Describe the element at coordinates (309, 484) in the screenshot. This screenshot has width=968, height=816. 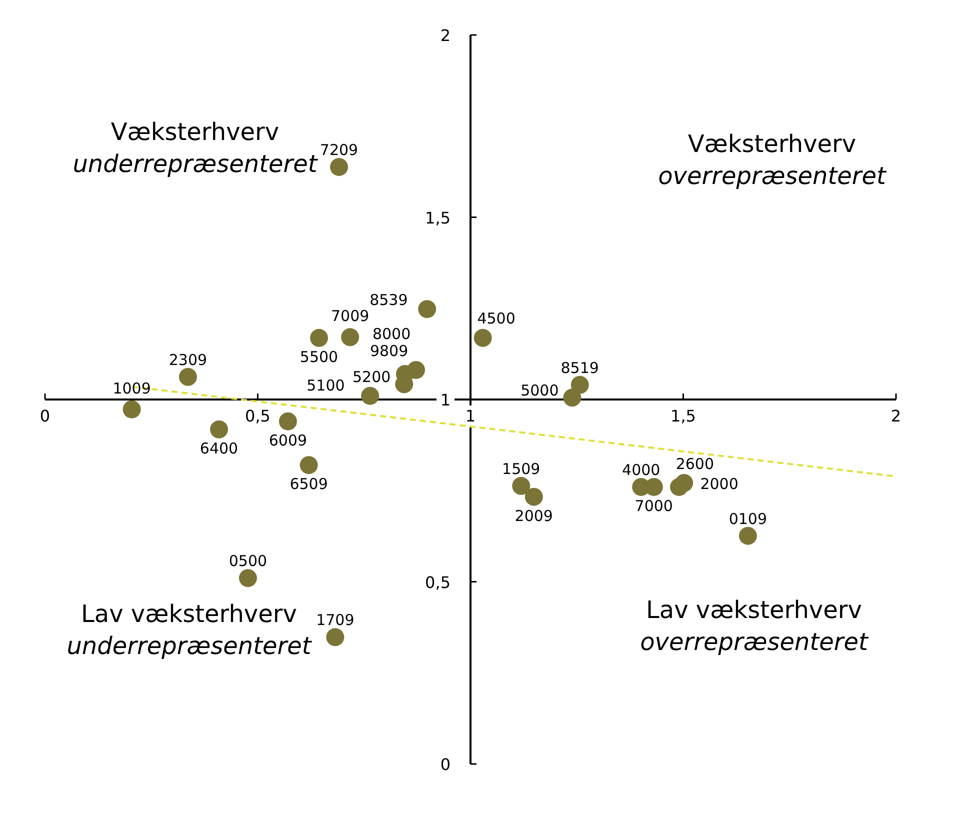
I see `annotation: 6509` at that location.